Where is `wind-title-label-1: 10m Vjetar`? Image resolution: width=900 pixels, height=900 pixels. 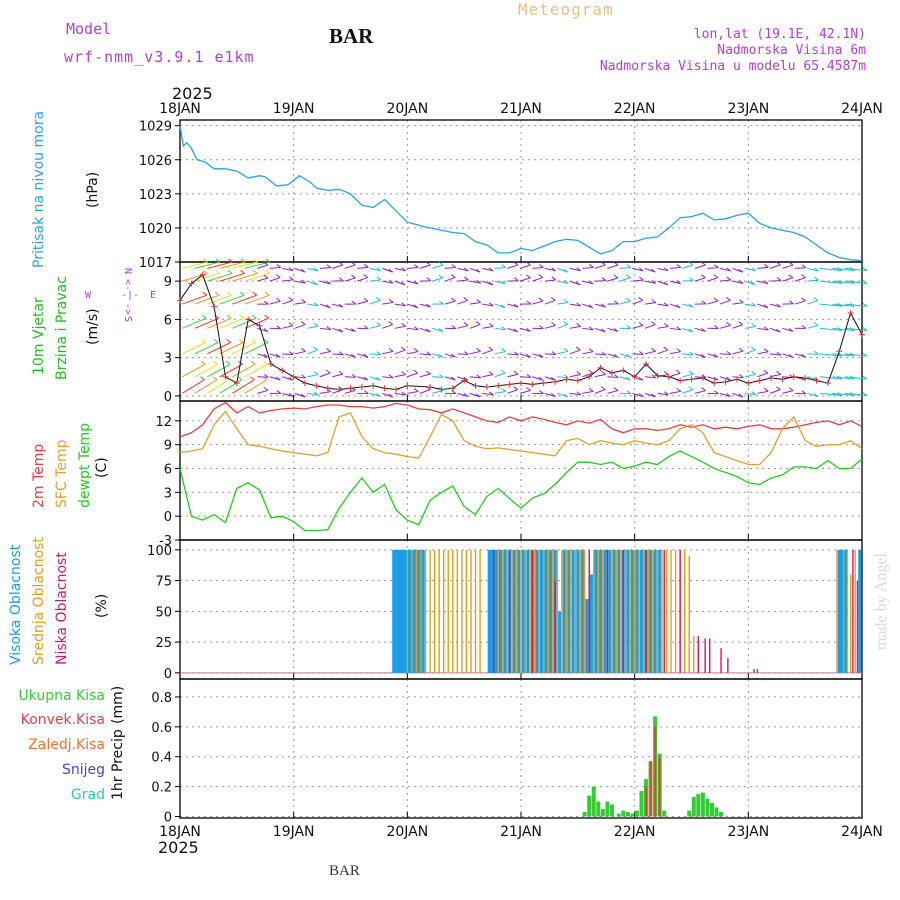
wind-title-label-1: 10m Vjetar is located at coordinates (39, 336).